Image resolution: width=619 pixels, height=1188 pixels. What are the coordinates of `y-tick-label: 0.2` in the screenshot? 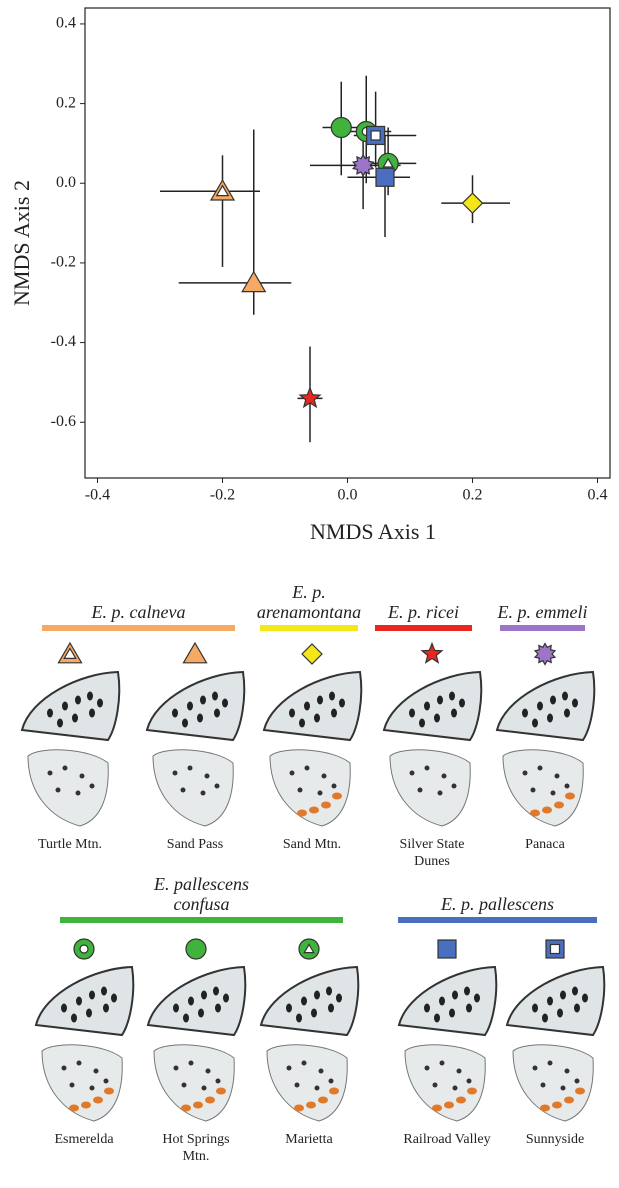 It's located at (66, 102).